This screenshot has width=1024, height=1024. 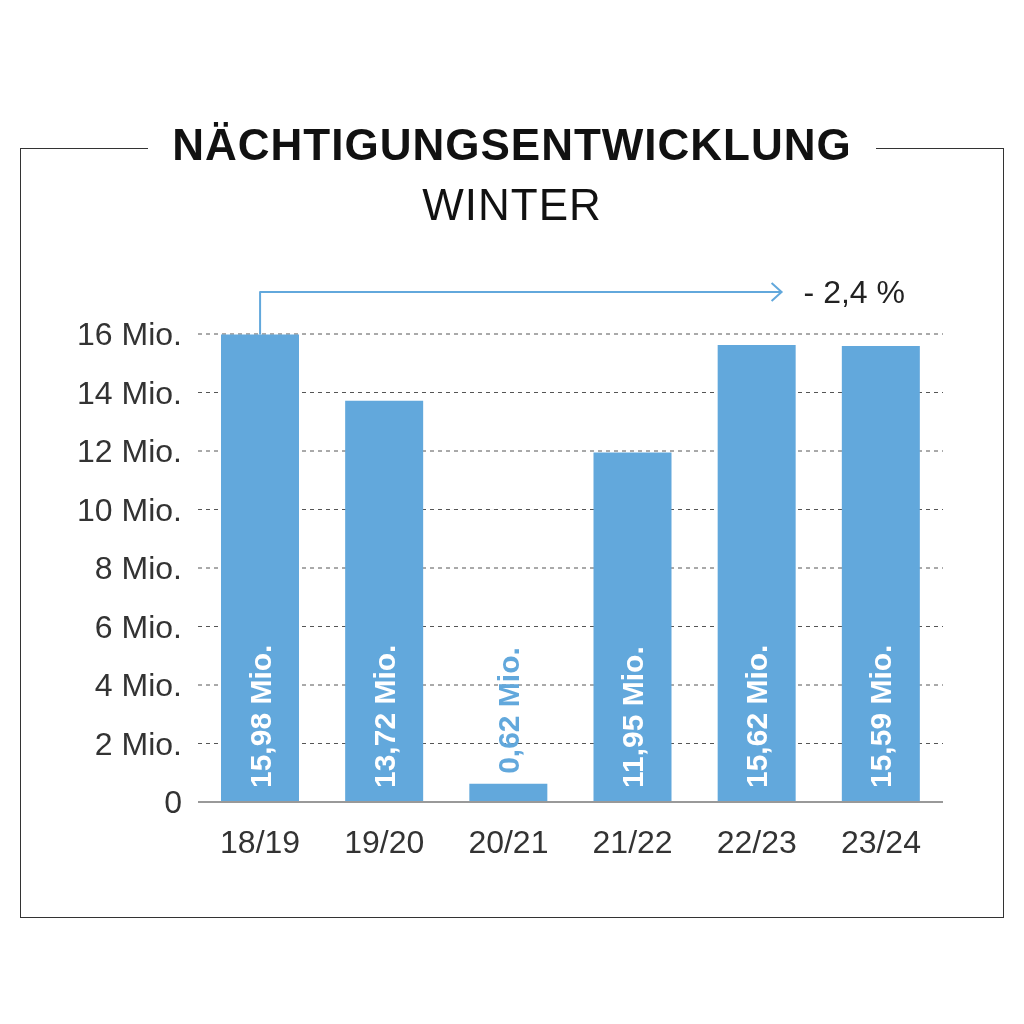 What do you see at coordinates (512, 205) in the screenshot?
I see `chart-subtitle: WINTER` at bounding box center [512, 205].